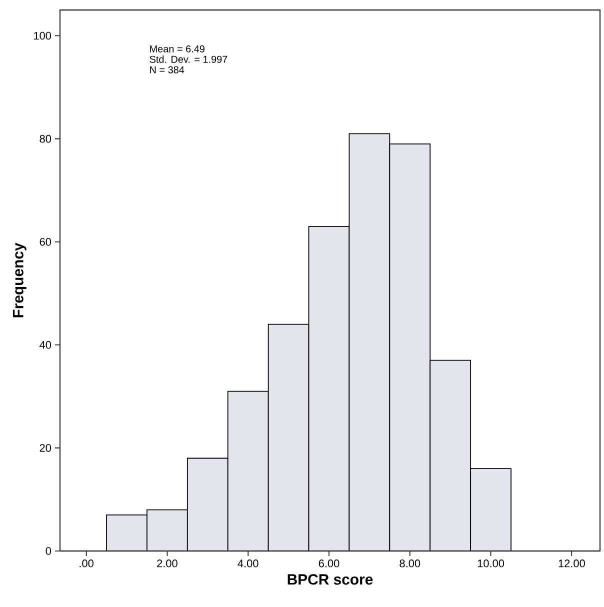 Image resolution: width=604 pixels, height=607 pixels. I want to click on x-tick-label: .00, so click(87, 564).